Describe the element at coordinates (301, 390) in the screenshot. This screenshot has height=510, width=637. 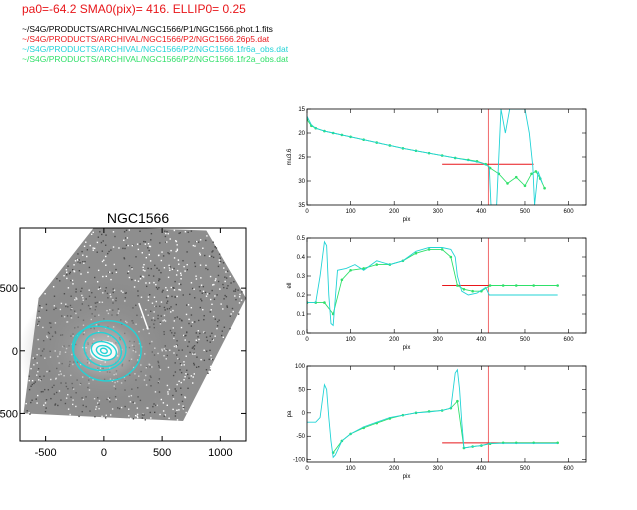
I see `profile-ytick-label: 50` at that location.